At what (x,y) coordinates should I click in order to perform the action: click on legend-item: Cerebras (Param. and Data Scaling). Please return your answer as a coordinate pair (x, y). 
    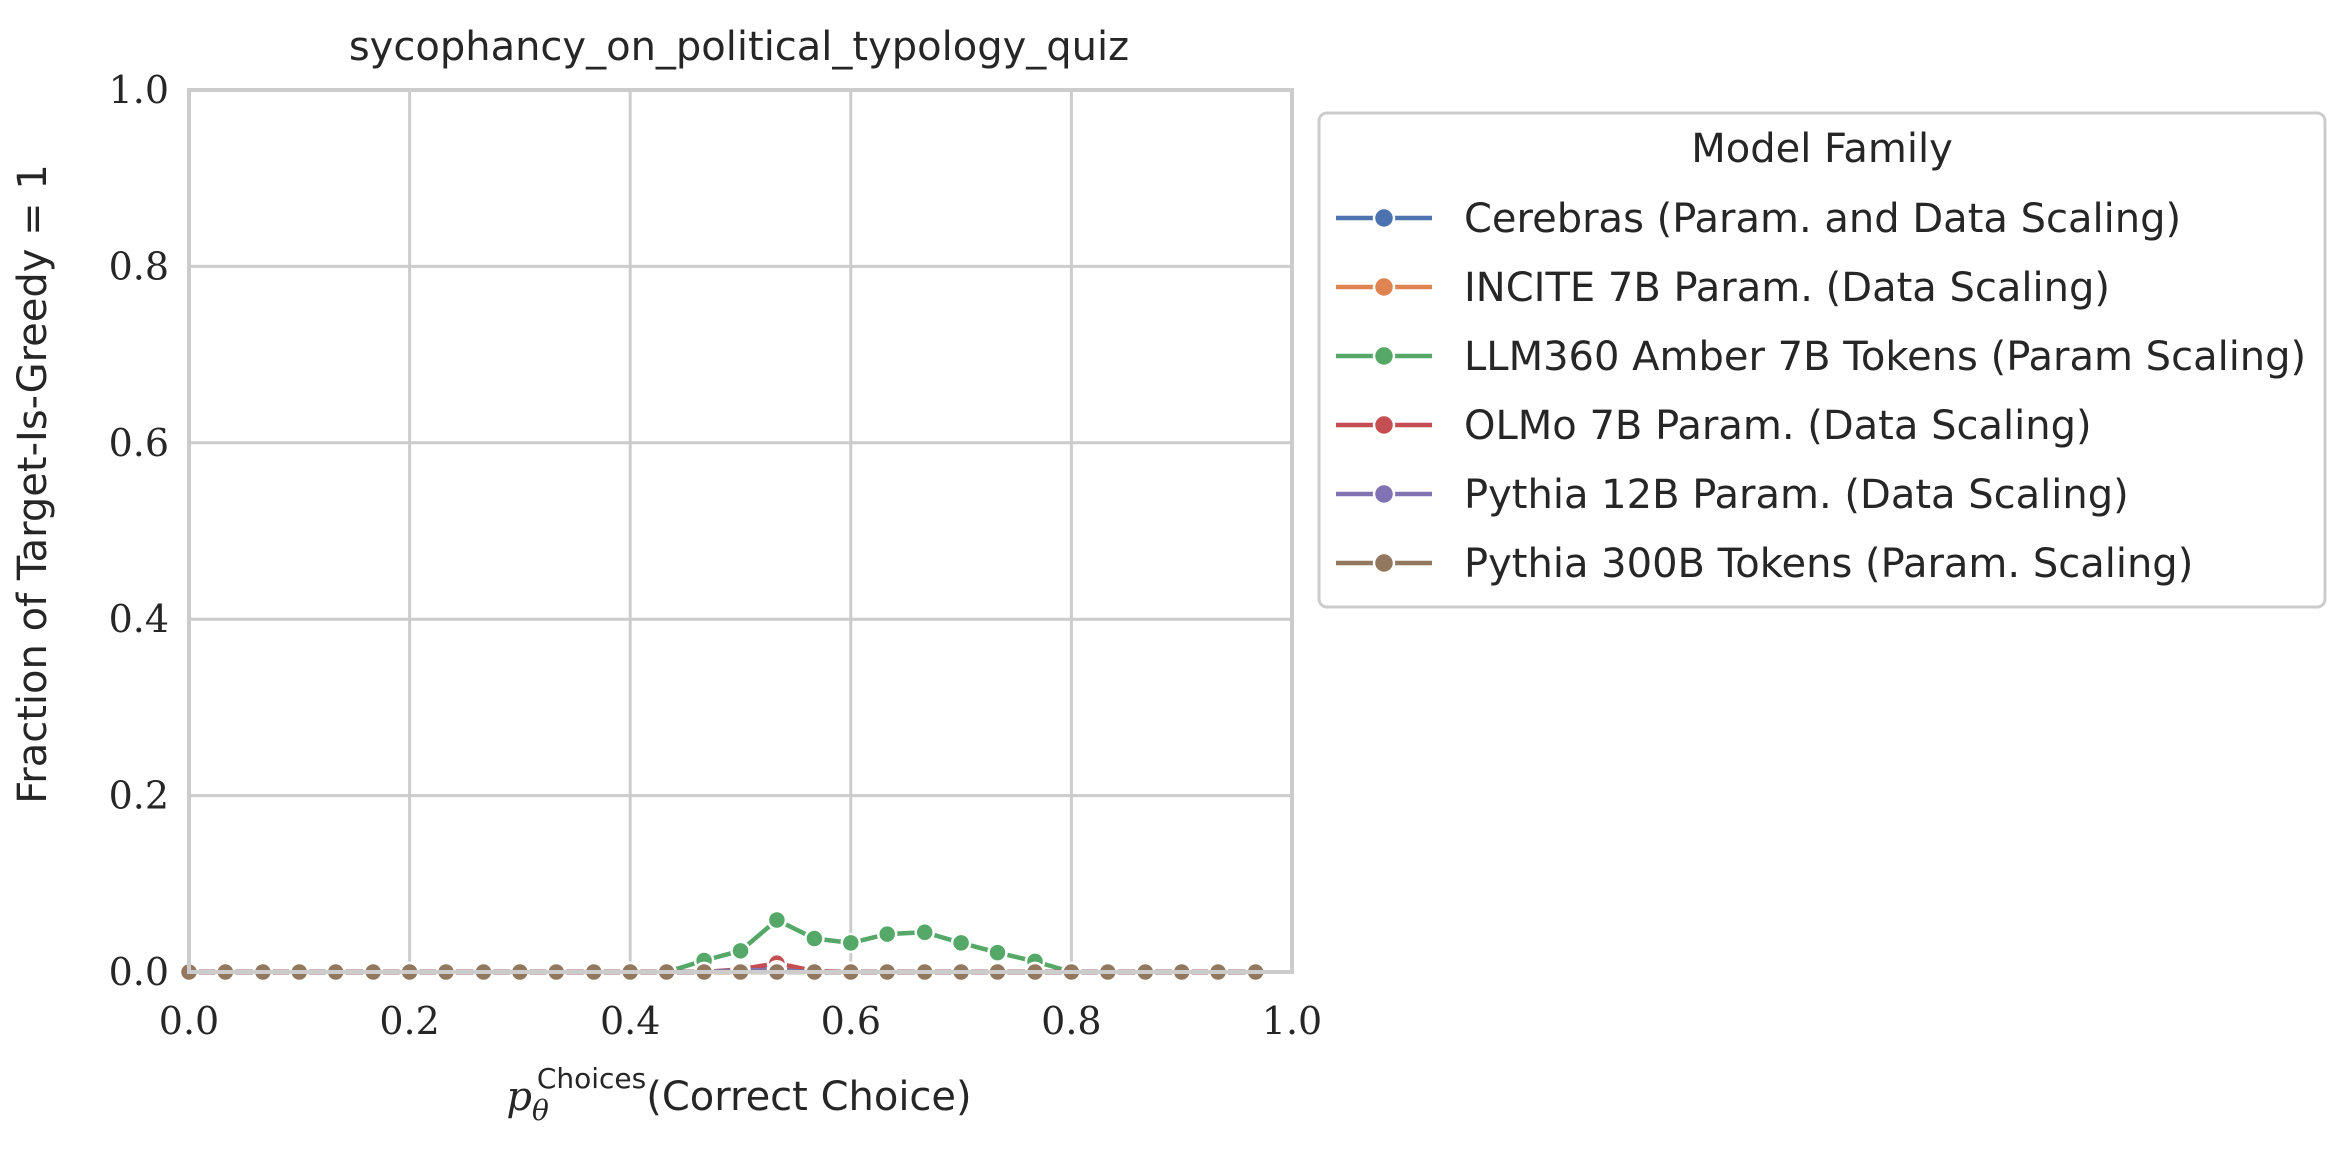
    Looking at the image, I should click on (1758, 219).